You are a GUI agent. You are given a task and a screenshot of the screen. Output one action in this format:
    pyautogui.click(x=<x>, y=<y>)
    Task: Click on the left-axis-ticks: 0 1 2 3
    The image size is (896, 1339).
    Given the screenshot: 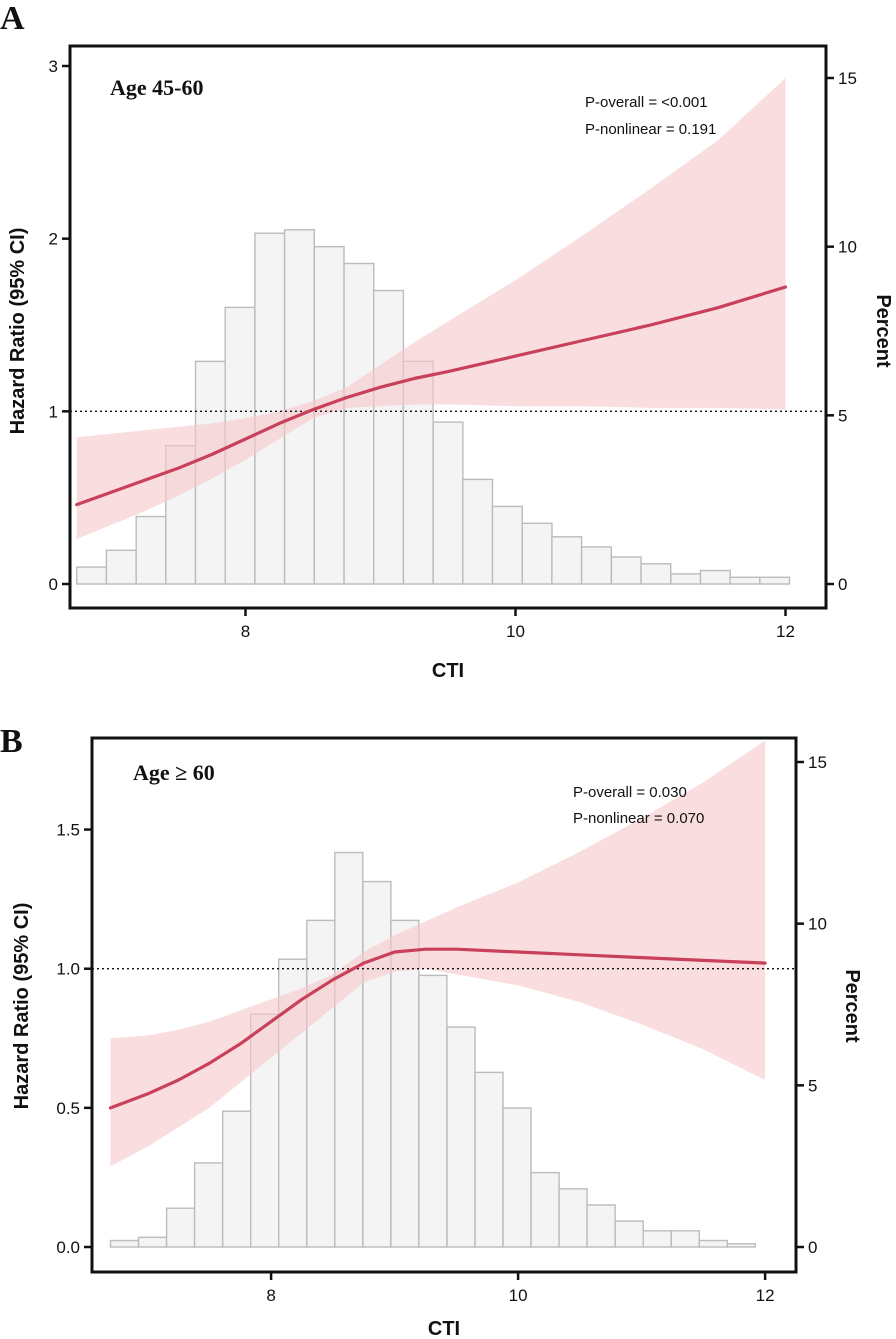 What is the action you would take?
    pyautogui.click(x=59, y=325)
    